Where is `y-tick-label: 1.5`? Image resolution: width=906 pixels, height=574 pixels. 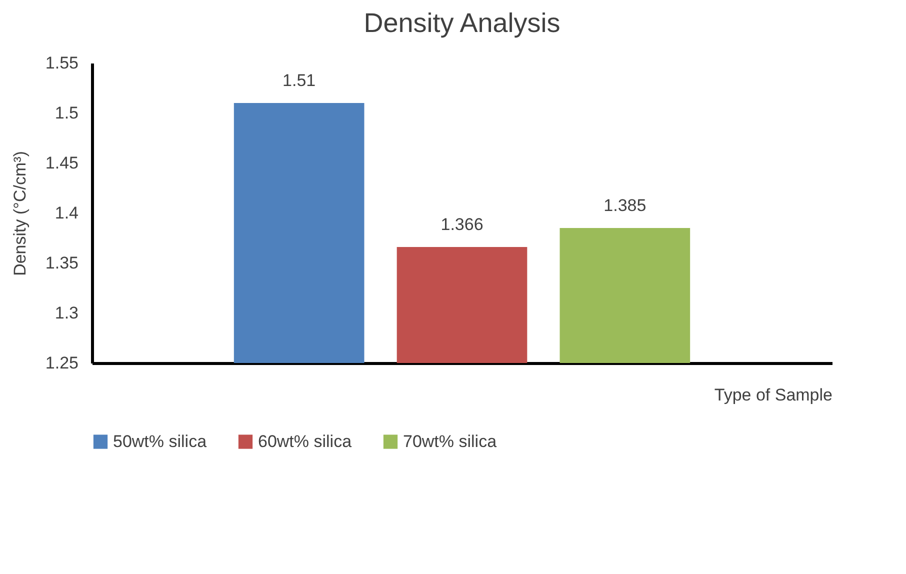
y-tick-label: 1.5 is located at coordinates (66, 113).